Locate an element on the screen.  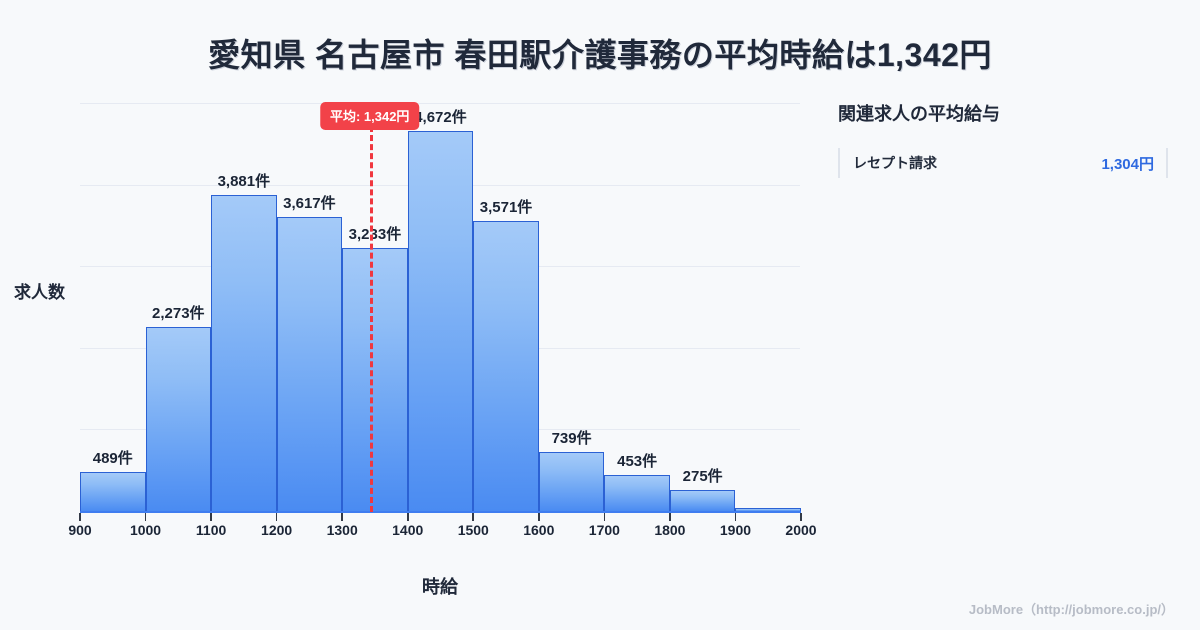
related-salary-row: レセプト請求 1,304円 is located at coordinates (1003, 163).